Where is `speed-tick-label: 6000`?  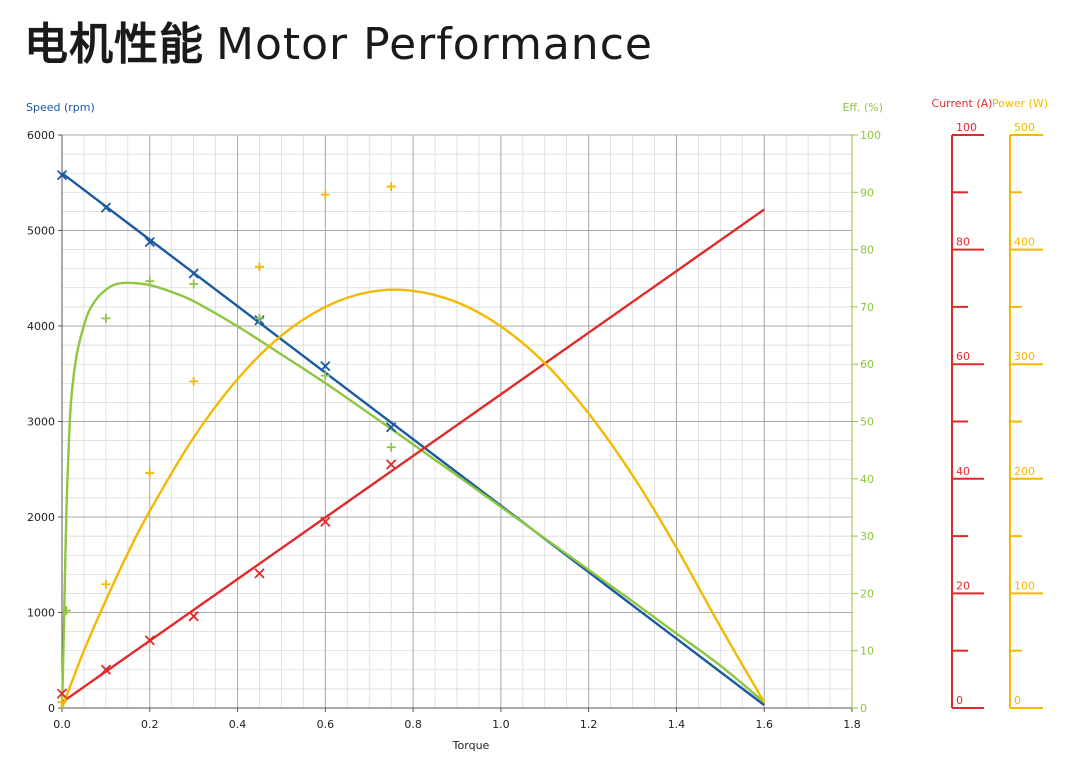
speed-tick-label: 6000 is located at coordinates (41, 135).